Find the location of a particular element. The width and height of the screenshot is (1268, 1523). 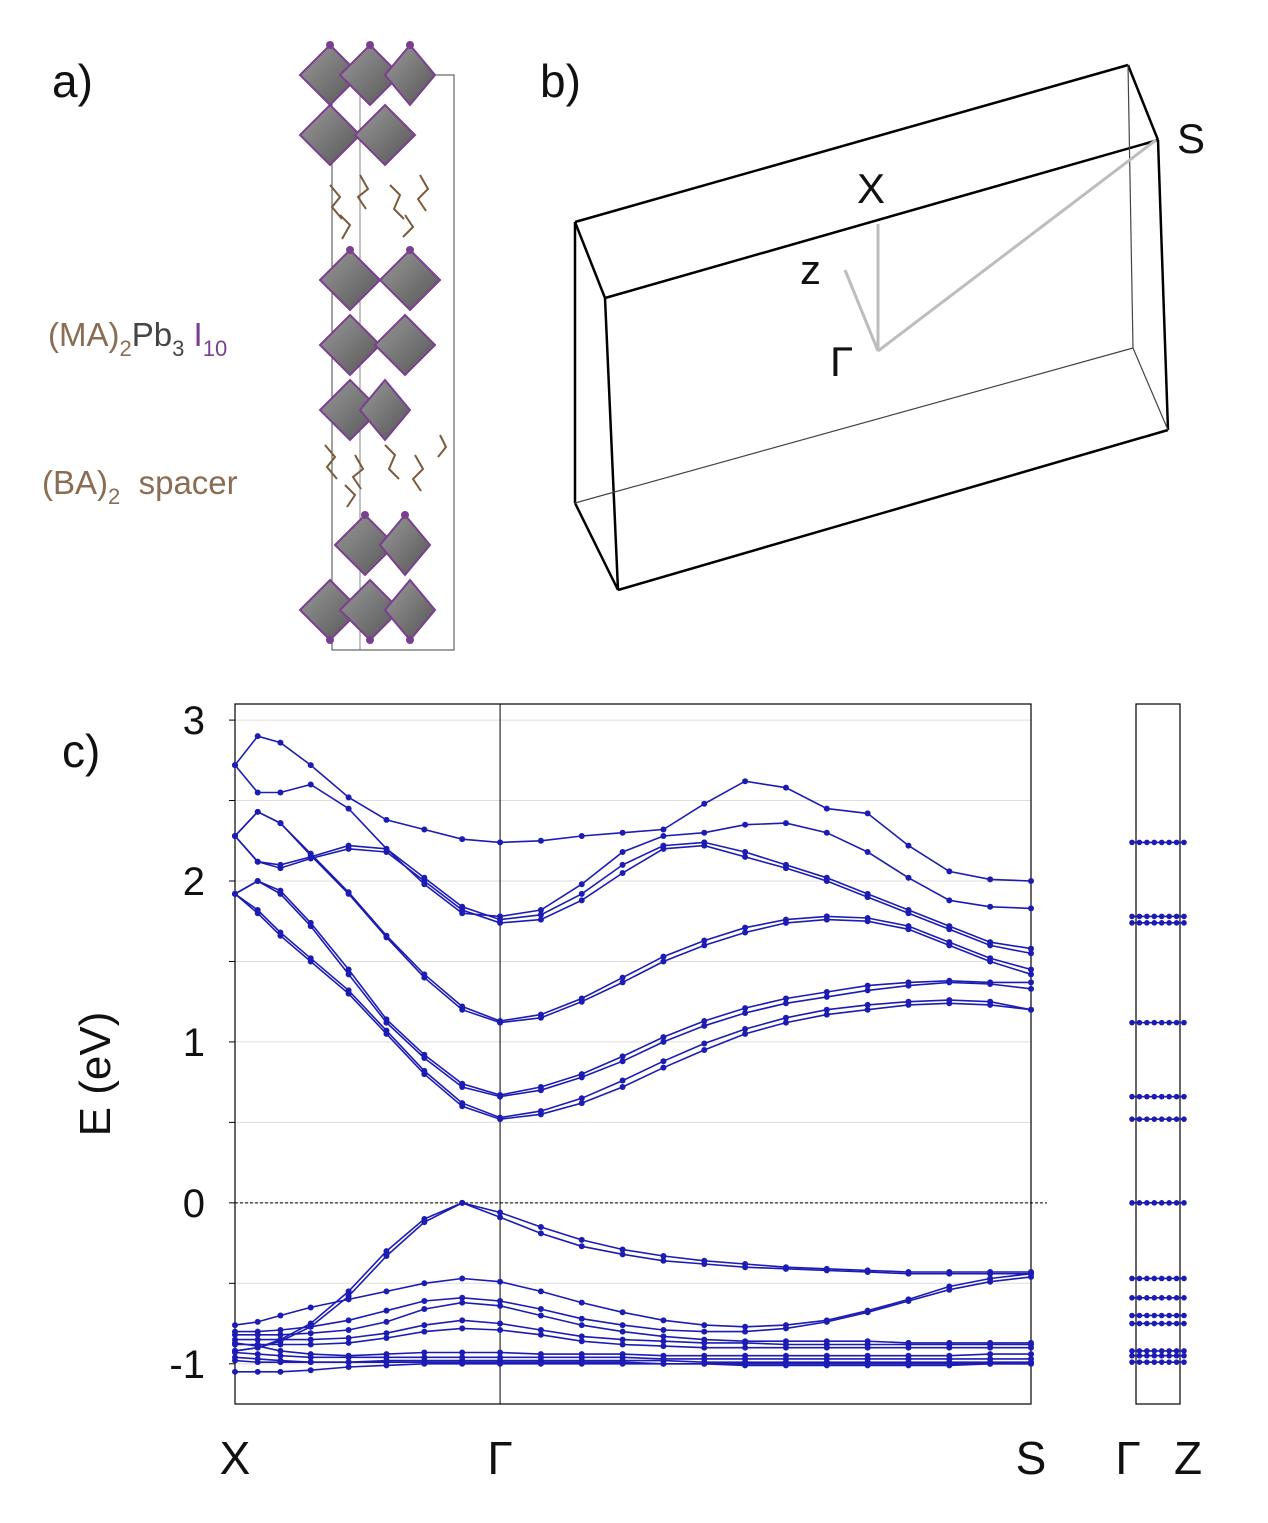

spacer-label: (BA)2 spacer is located at coordinates (140, 487).